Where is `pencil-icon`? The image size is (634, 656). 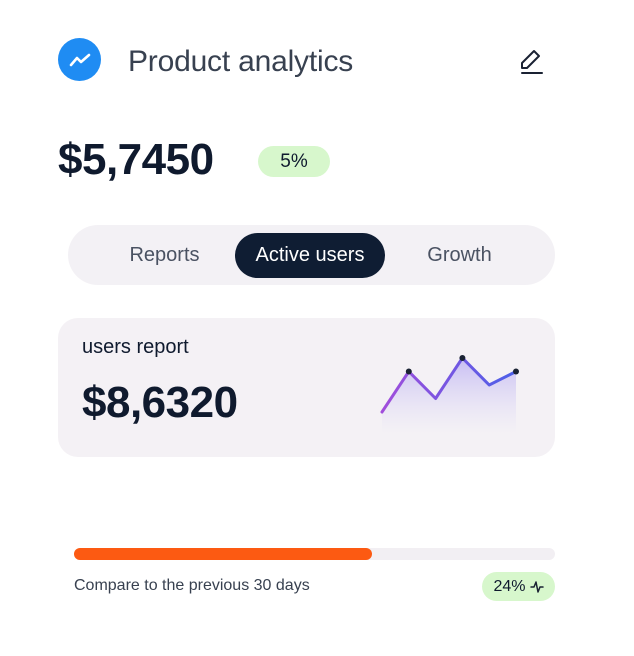 pencil-icon is located at coordinates (532, 62).